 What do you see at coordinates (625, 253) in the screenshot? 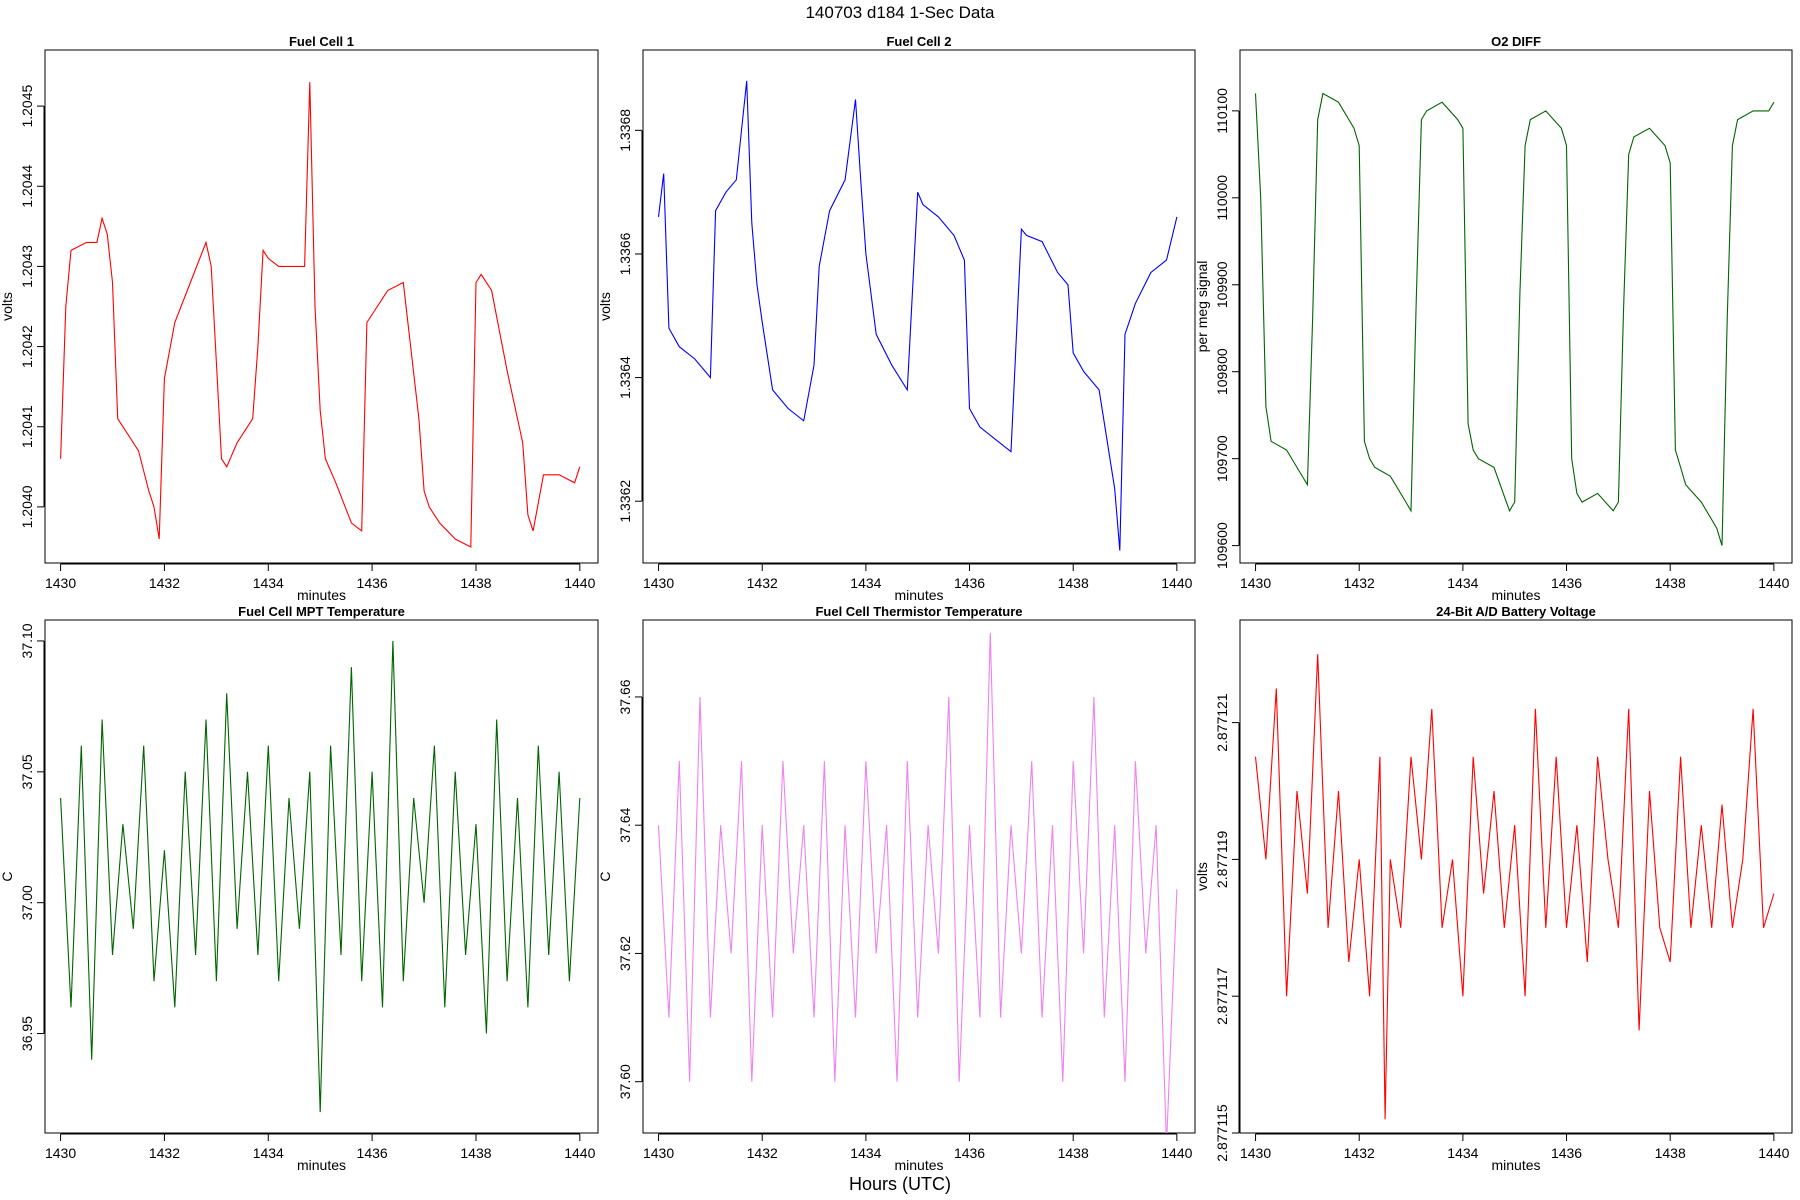
I see `y-tick-label: 1.3366` at bounding box center [625, 253].